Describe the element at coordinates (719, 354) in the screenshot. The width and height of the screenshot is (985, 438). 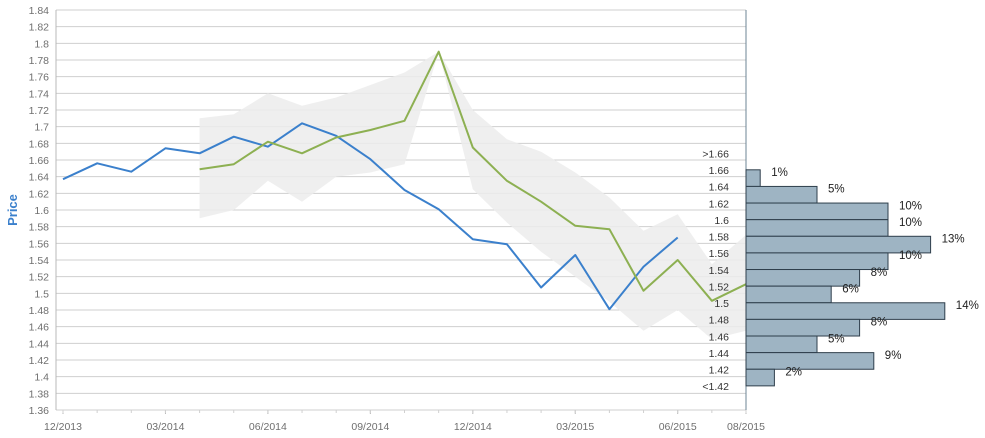
I see `histogram-bin-label: 1.44` at that location.